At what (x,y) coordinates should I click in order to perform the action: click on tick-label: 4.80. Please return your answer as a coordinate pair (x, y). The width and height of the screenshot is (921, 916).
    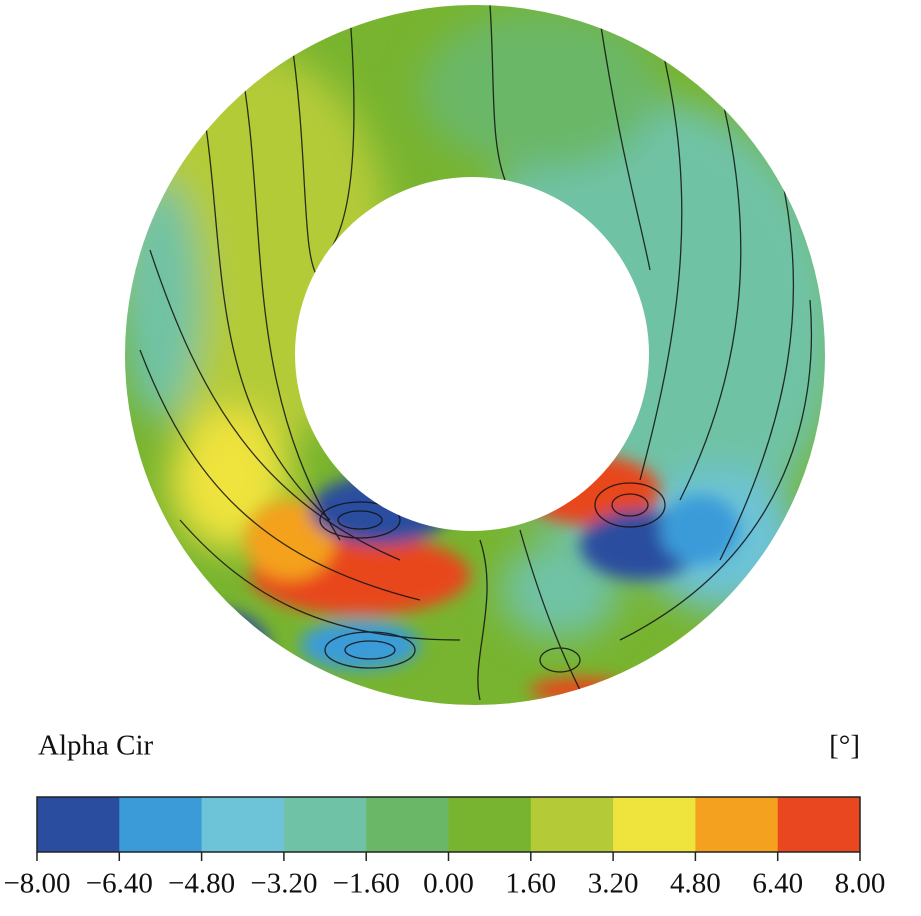
    Looking at the image, I should click on (695, 884).